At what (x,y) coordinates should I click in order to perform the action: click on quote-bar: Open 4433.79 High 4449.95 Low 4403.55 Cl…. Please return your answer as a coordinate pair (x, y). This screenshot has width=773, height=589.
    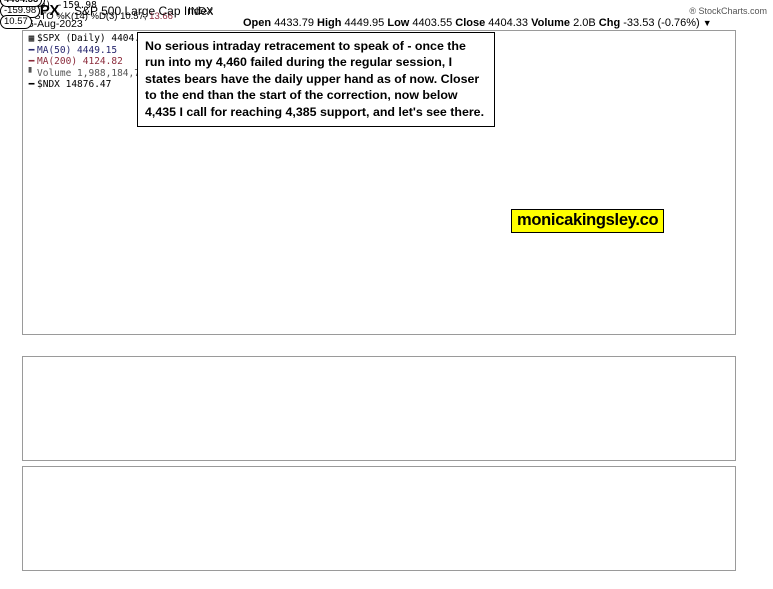
    Looking at the image, I should click on (477, 23).